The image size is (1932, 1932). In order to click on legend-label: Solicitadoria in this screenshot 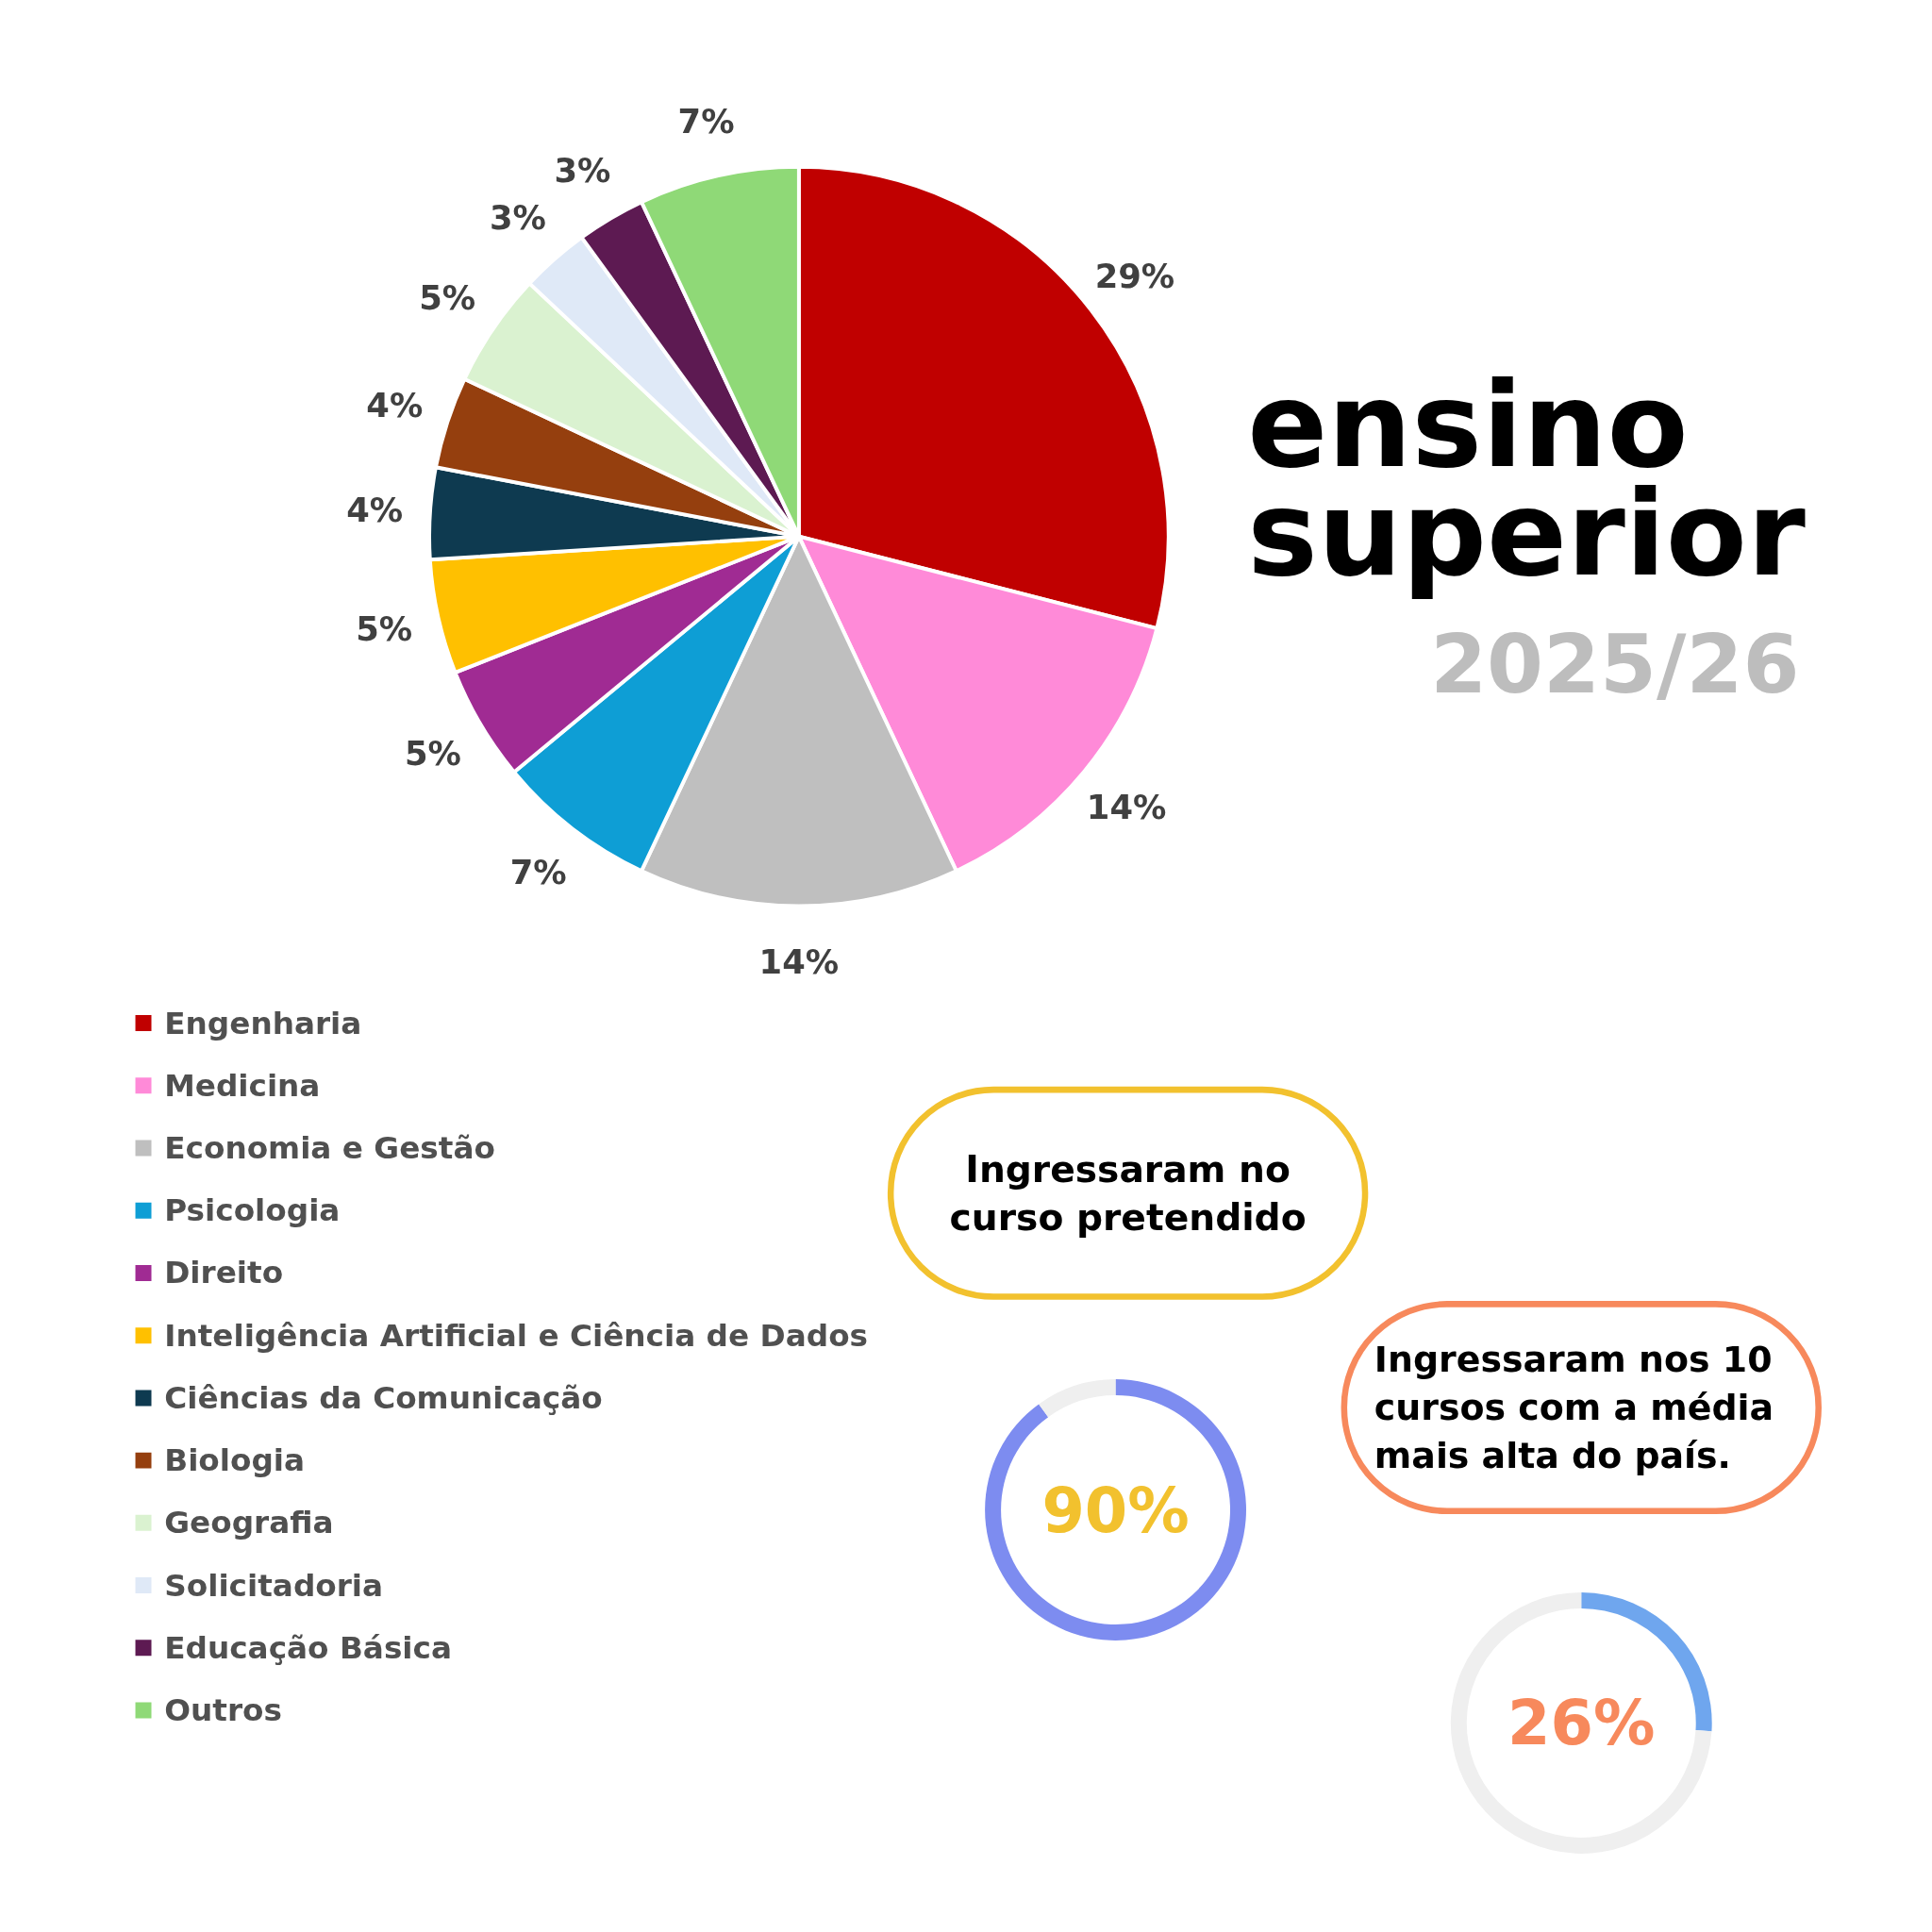, I will do `click(274, 1586)`.